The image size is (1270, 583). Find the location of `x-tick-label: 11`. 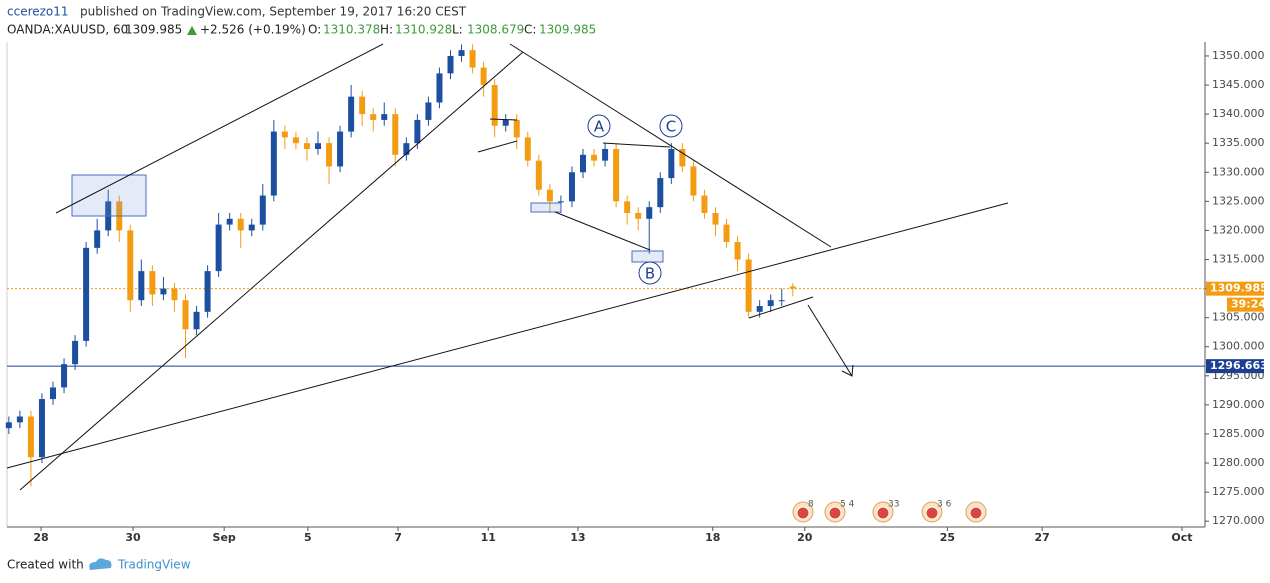

x-tick-label: 11 is located at coordinates (488, 537).